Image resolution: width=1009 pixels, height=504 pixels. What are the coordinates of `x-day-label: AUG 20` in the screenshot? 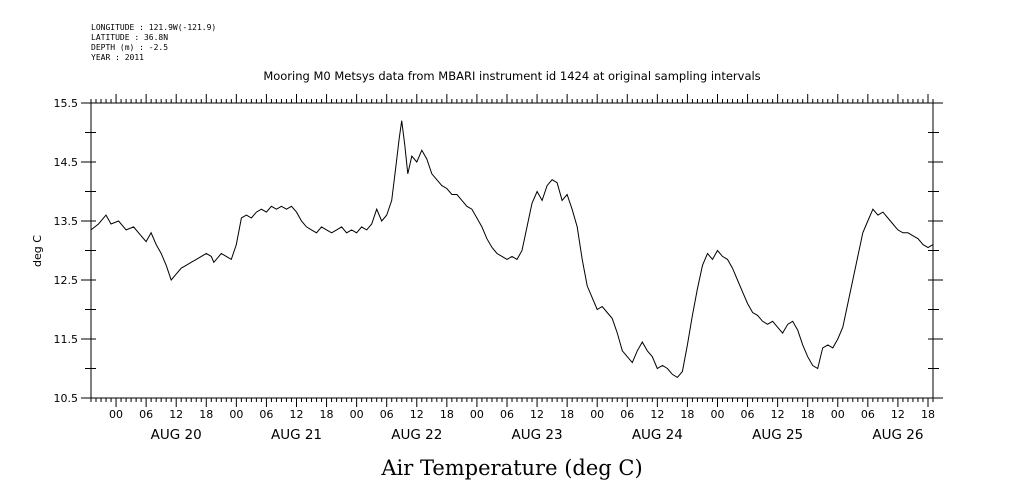 It's located at (176, 435).